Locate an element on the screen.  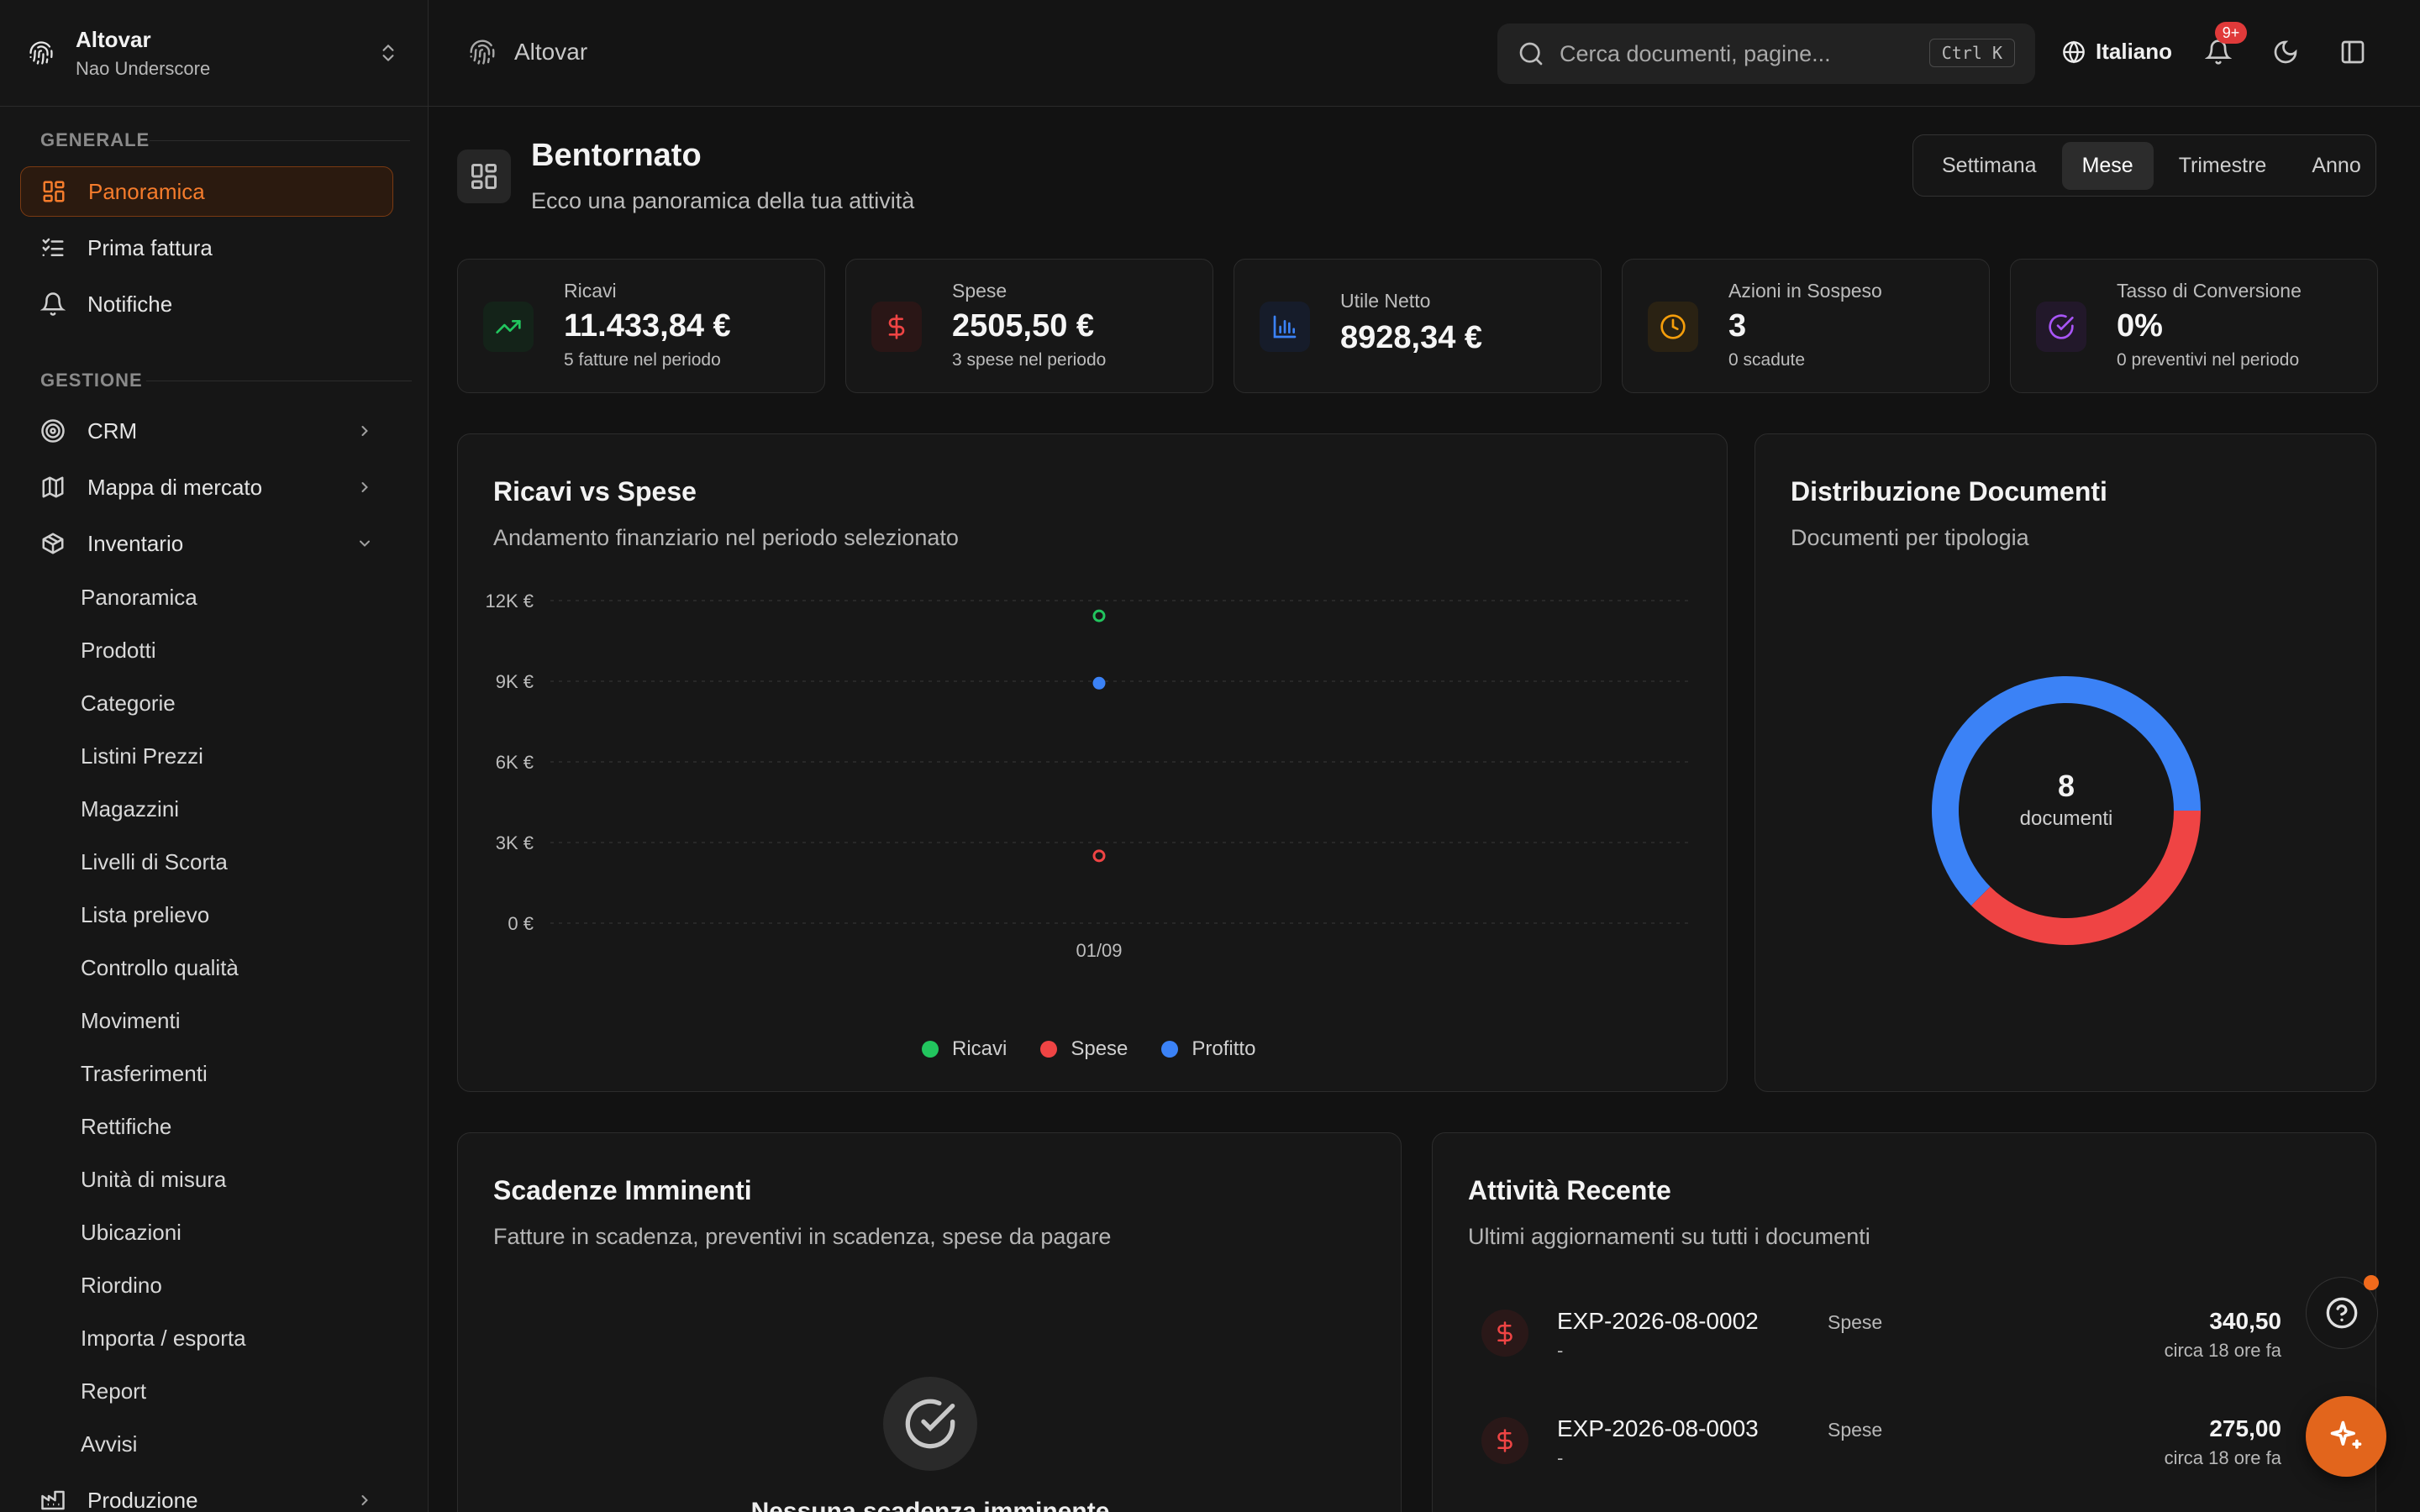
section-generale: GENERALE is located at coordinates (225, 140).